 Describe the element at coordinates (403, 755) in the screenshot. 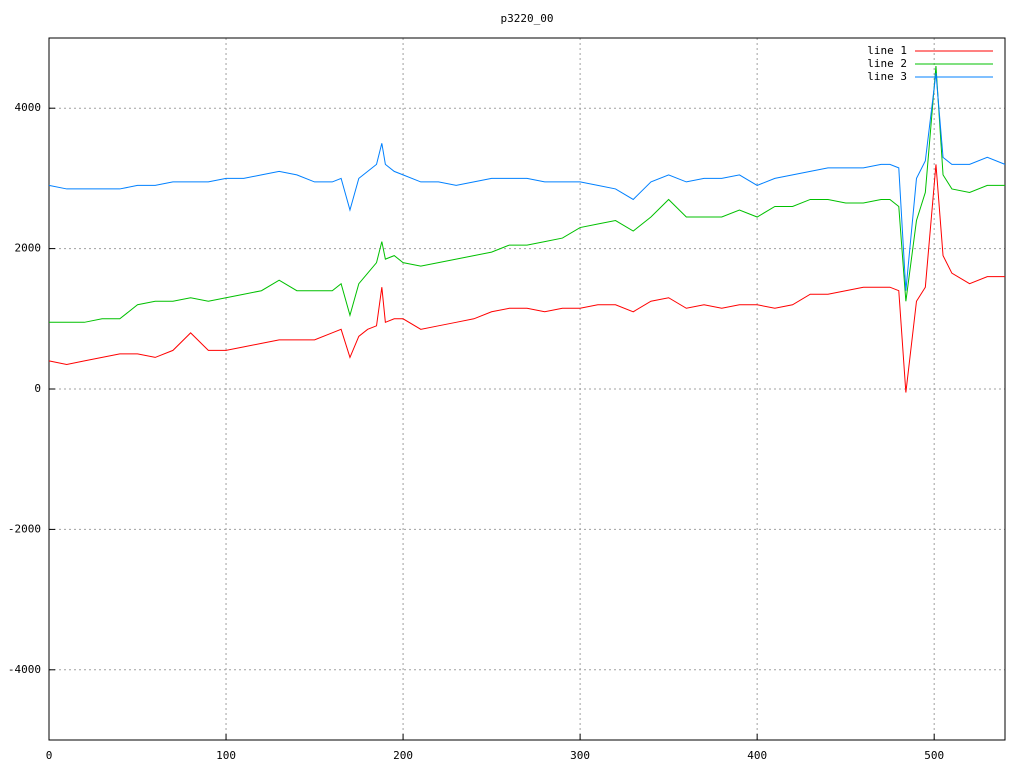

I see `x-tick-label: 200` at that location.